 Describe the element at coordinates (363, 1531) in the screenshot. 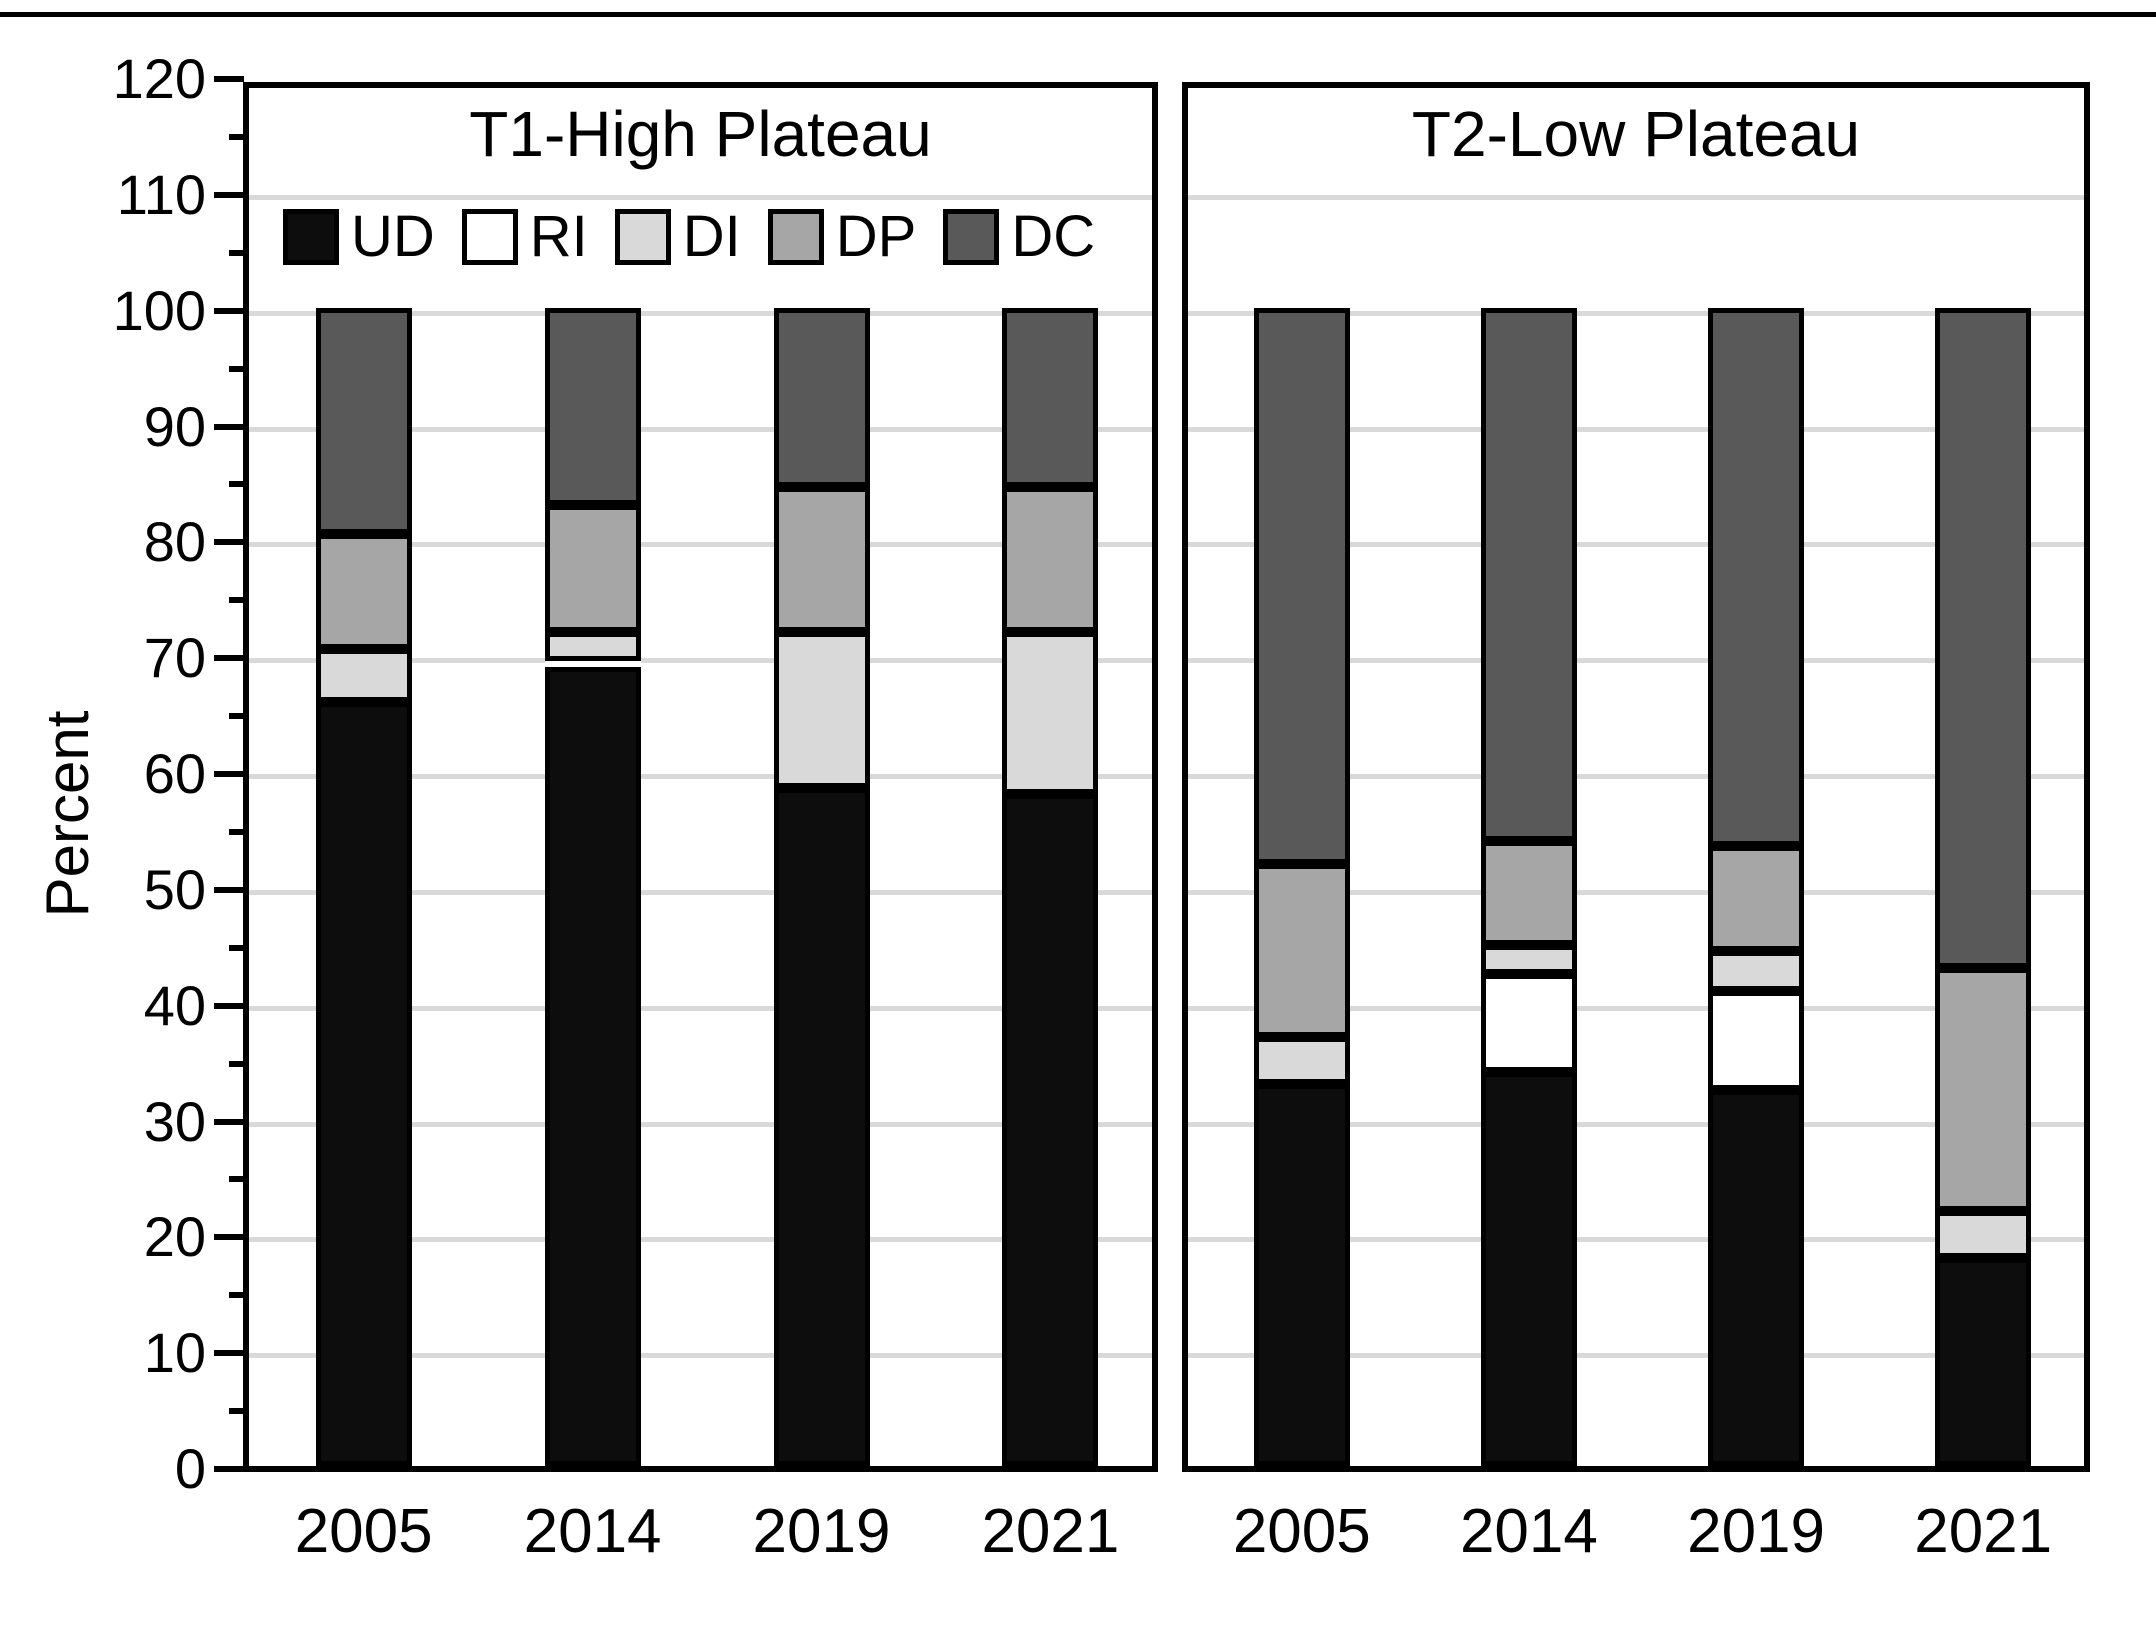

I see `x-tick-label-t1-2005: 2005` at that location.